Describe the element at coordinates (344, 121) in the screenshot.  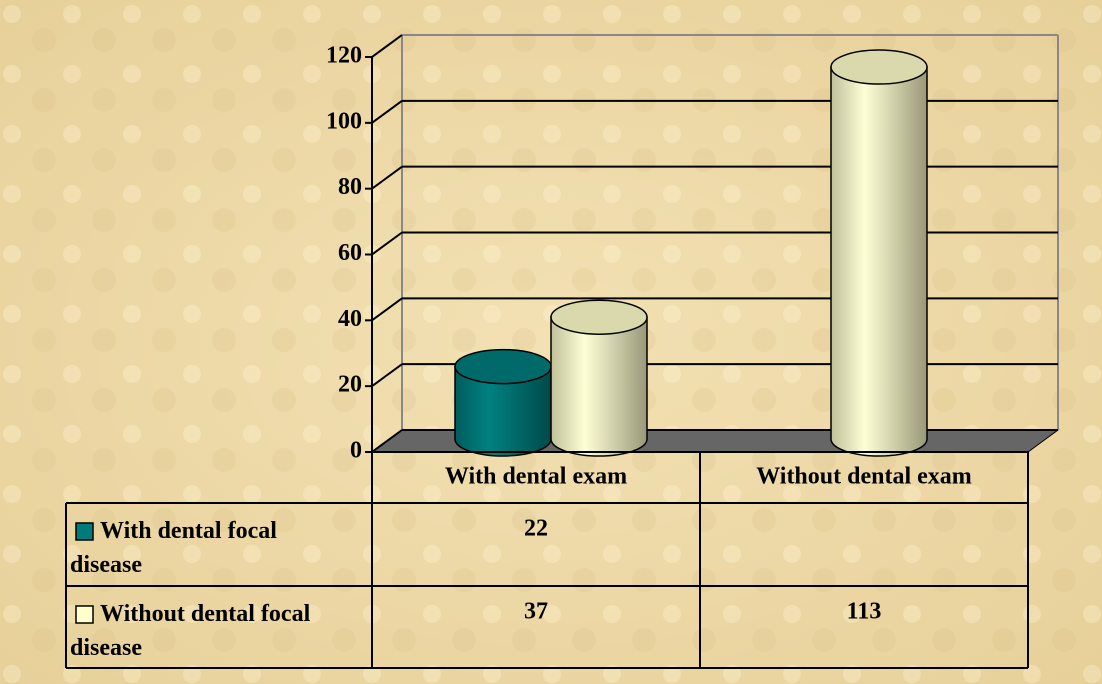
I see `y-tick-label: 100` at that location.